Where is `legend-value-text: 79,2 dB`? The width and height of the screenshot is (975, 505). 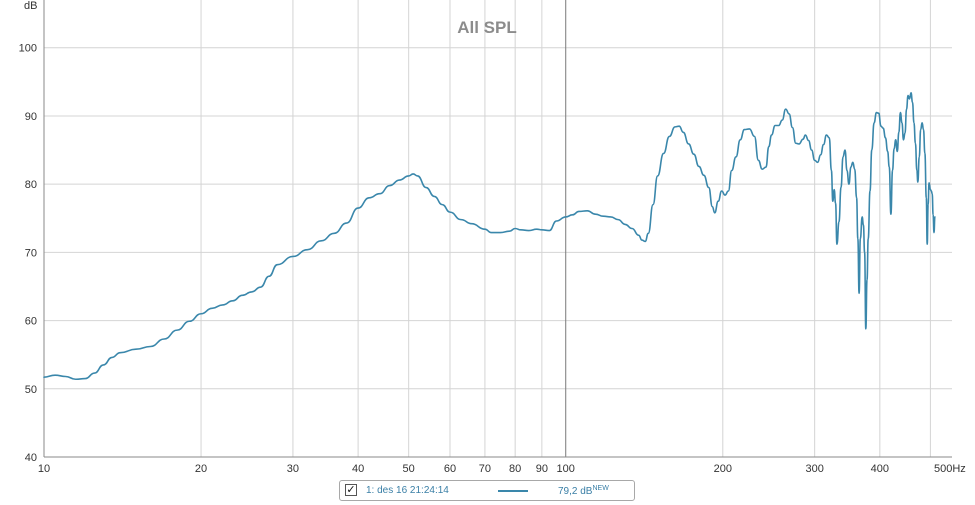
legend-value-text: 79,2 dB is located at coordinates (575, 491).